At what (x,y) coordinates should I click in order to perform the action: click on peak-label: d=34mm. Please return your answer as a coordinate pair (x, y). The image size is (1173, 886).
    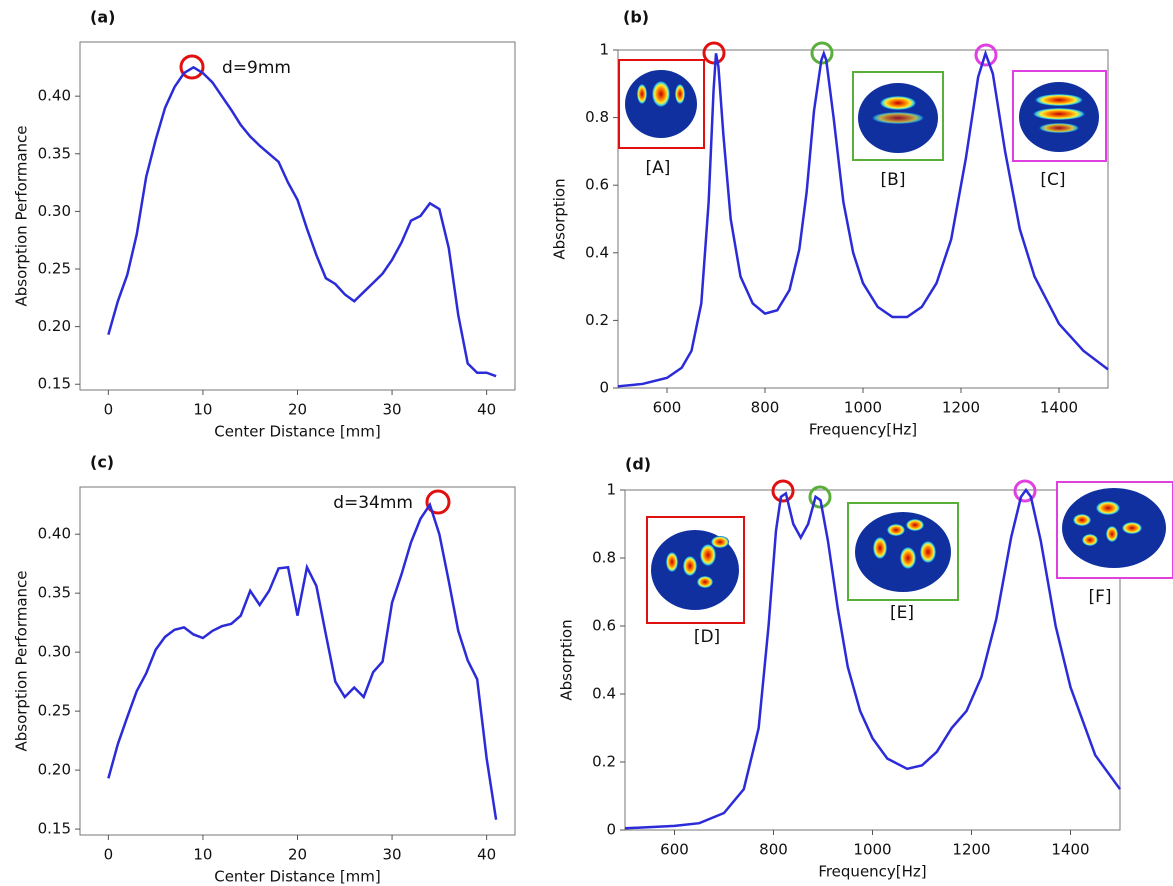
    Looking at the image, I should click on (373, 503).